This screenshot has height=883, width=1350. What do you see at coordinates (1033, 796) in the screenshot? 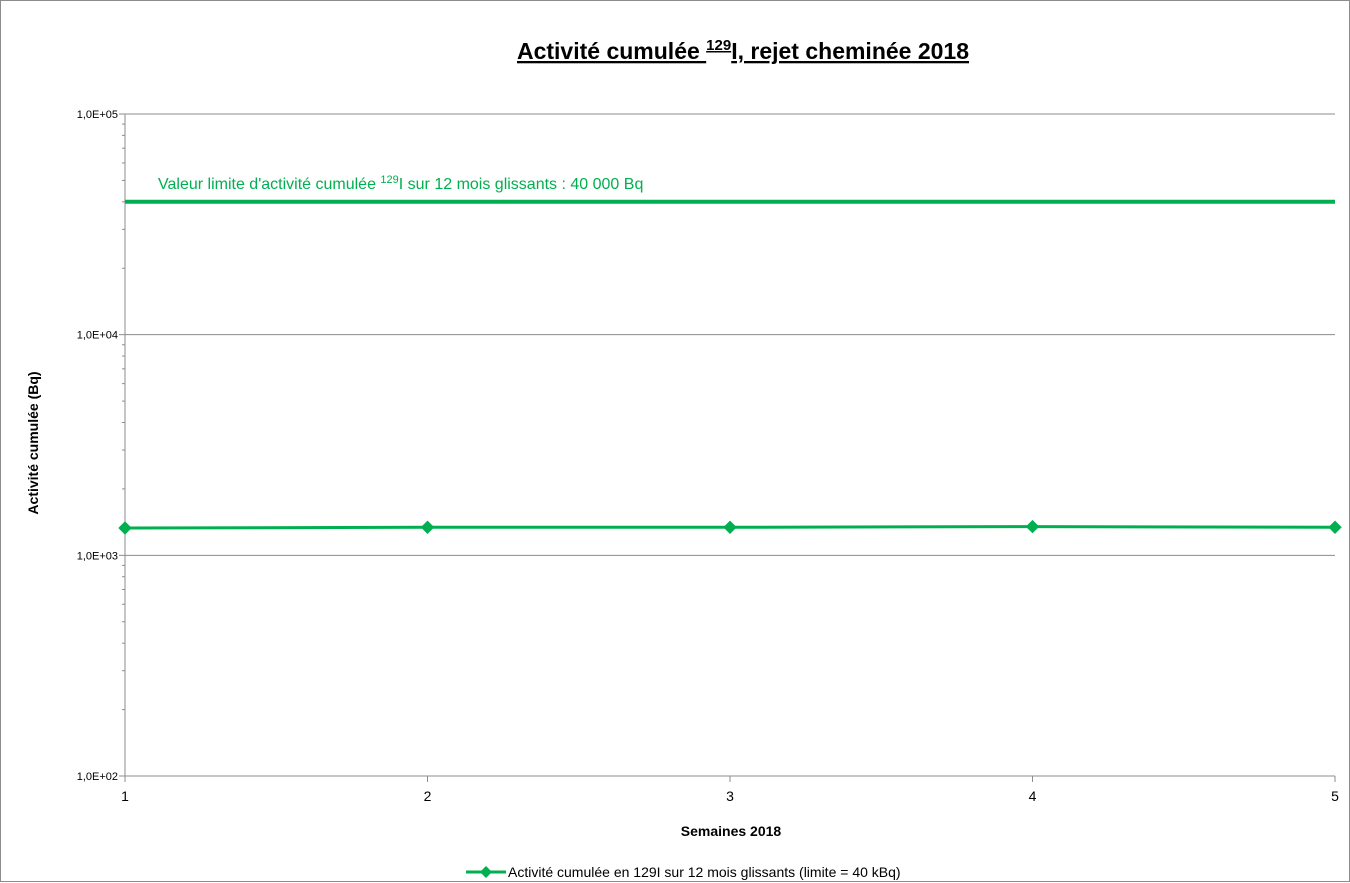
I see `x-tick-label-3: 4` at bounding box center [1033, 796].